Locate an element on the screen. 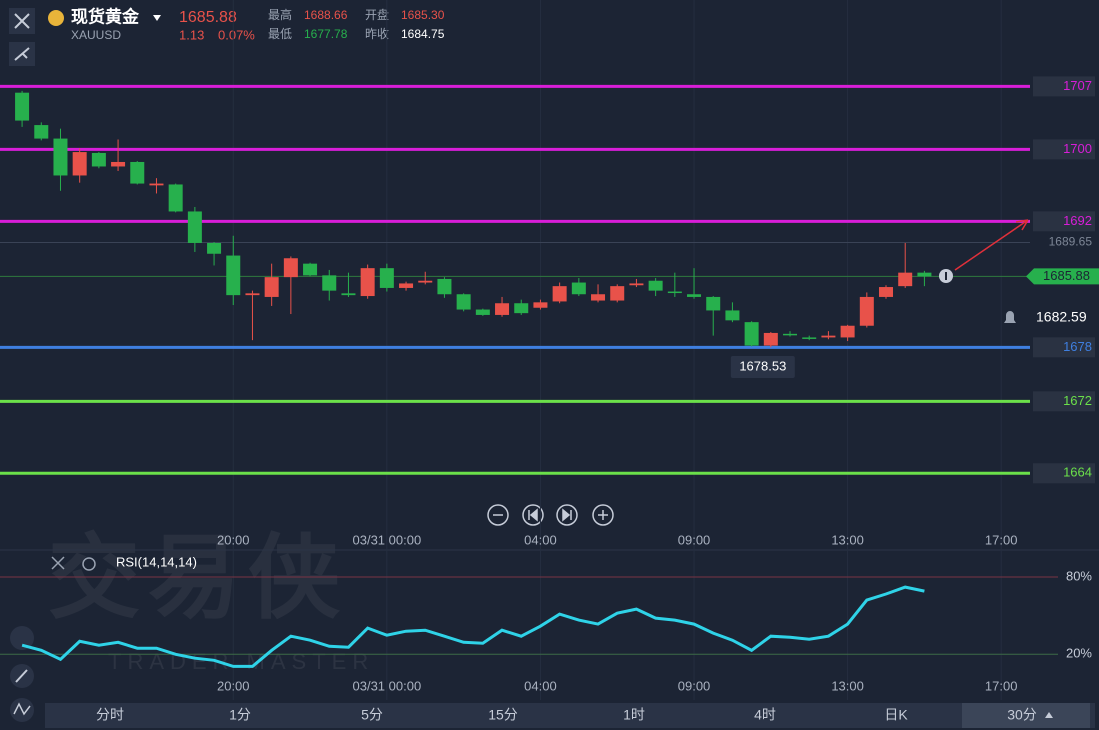 The width and height of the screenshot is (1099, 730). rsi-close is located at coordinates (58, 563).